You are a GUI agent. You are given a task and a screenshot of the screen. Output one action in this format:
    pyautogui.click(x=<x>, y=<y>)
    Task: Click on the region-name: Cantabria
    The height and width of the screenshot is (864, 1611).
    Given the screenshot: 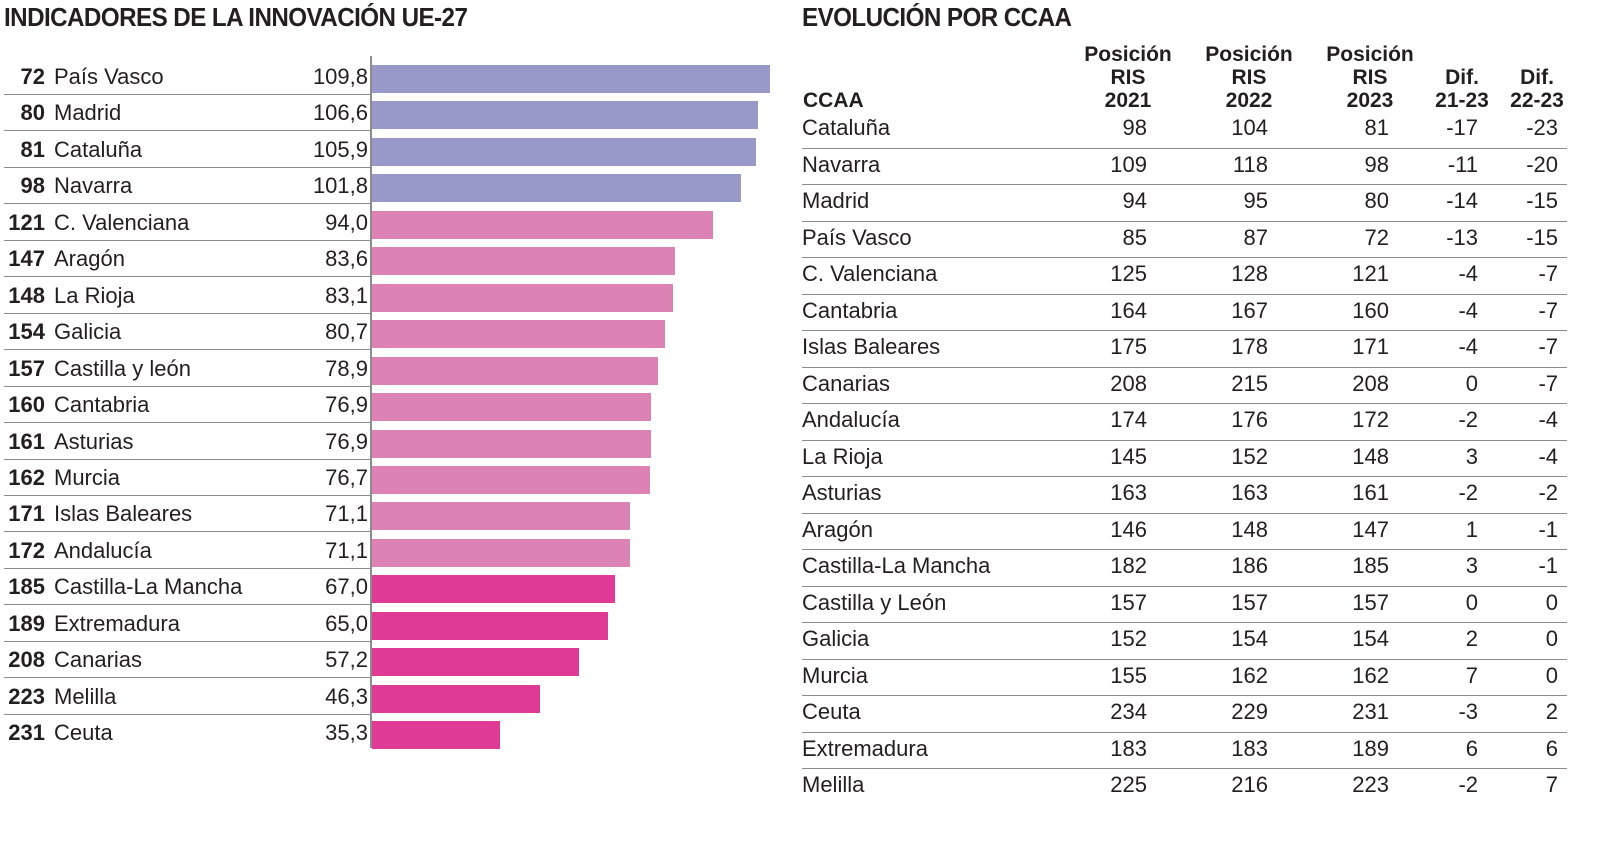 What is the action you would take?
    pyautogui.click(x=850, y=310)
    